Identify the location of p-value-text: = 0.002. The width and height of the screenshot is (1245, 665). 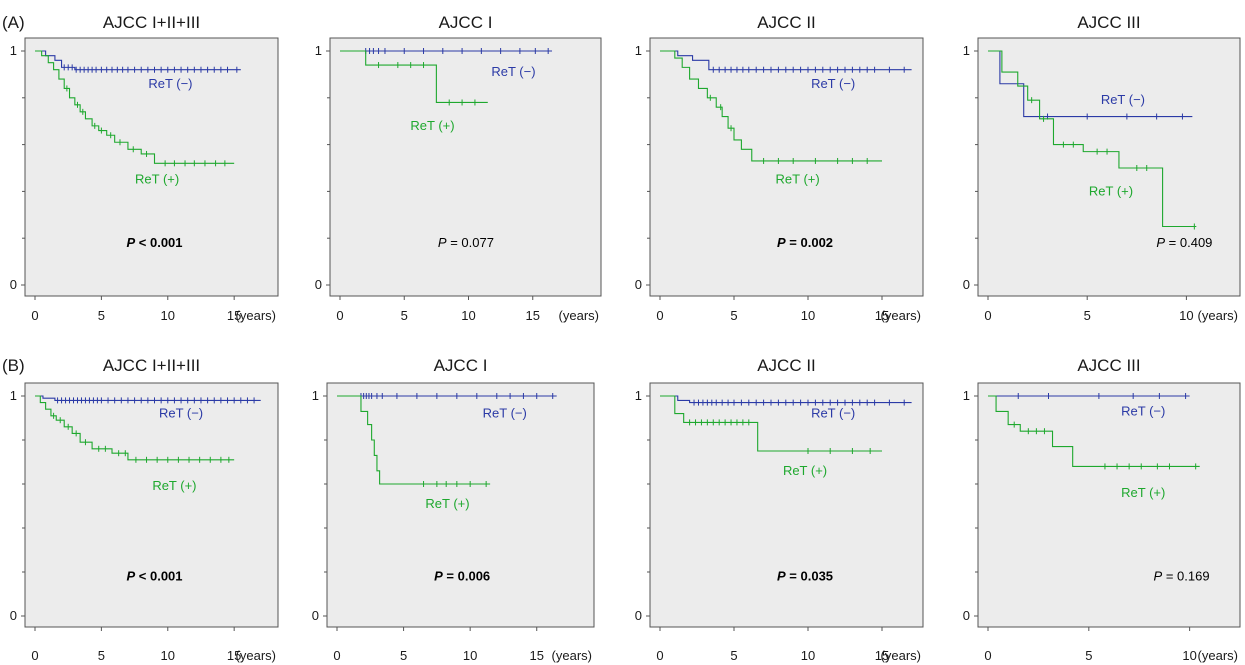
(809, 242).